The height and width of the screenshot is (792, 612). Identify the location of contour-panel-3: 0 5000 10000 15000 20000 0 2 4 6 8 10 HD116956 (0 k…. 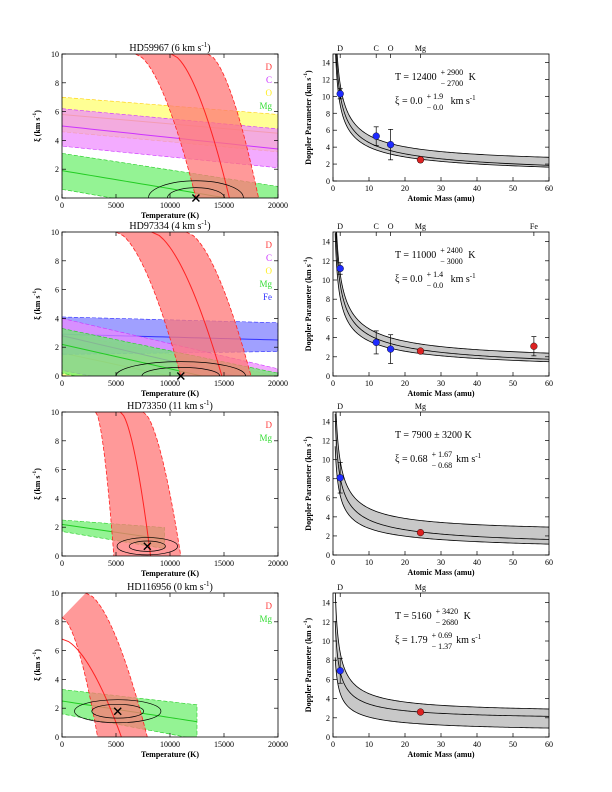
(160, 669).